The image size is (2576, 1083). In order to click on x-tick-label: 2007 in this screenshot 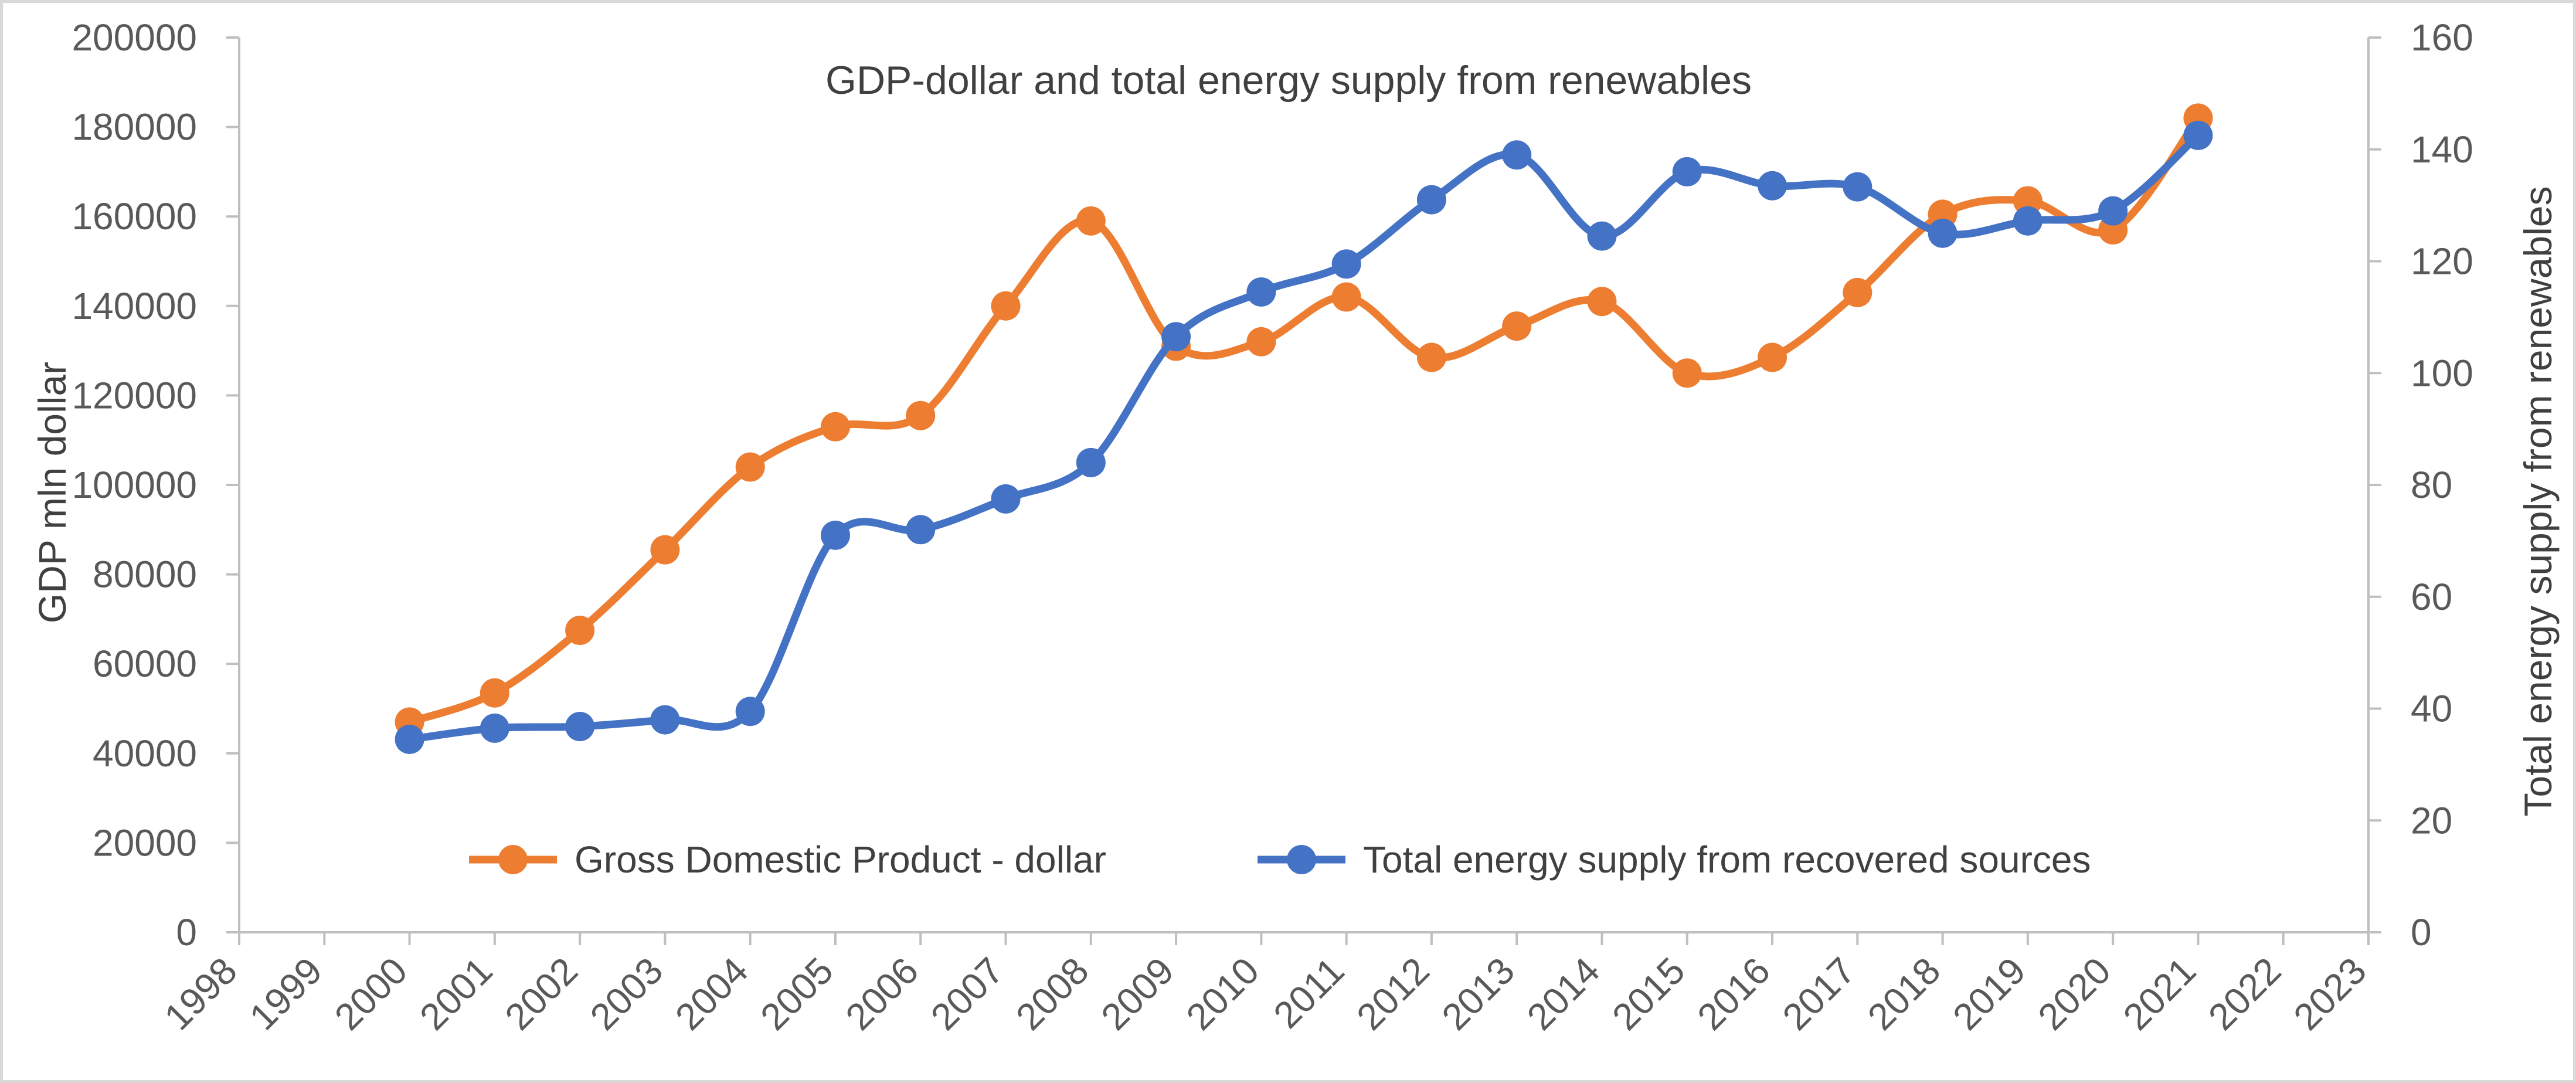, I will do `click(968, 993)`.